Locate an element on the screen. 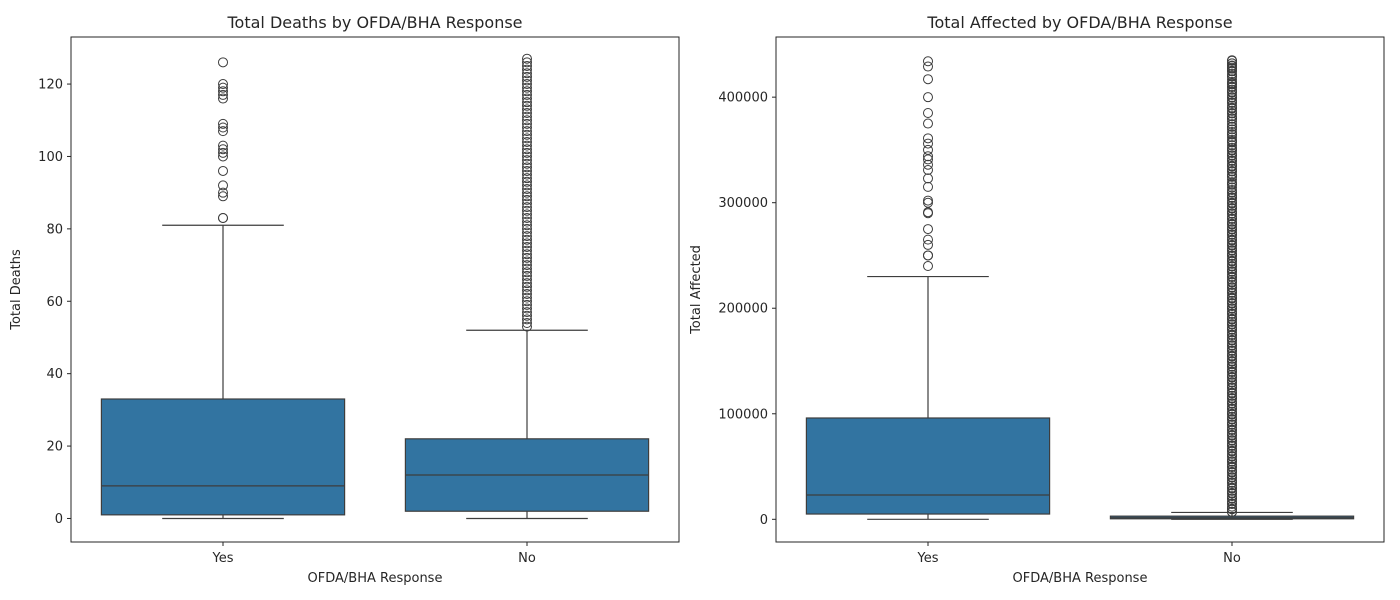 The image size is (1400, 600). y-tick-label: 40 is located at coordinates (54, 374).